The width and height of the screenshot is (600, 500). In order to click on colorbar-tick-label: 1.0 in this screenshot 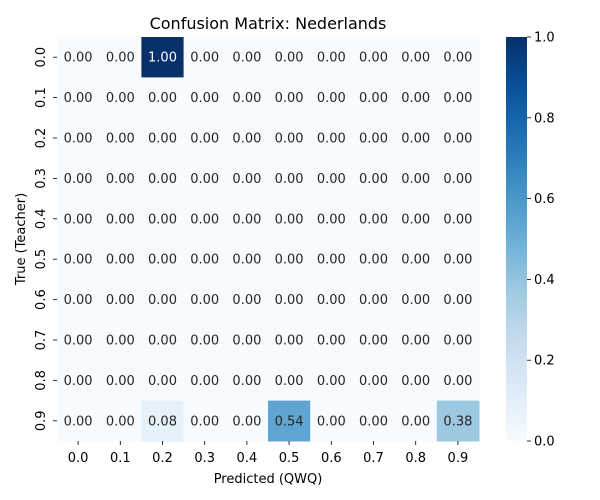, I will do `click(544, 38)`.